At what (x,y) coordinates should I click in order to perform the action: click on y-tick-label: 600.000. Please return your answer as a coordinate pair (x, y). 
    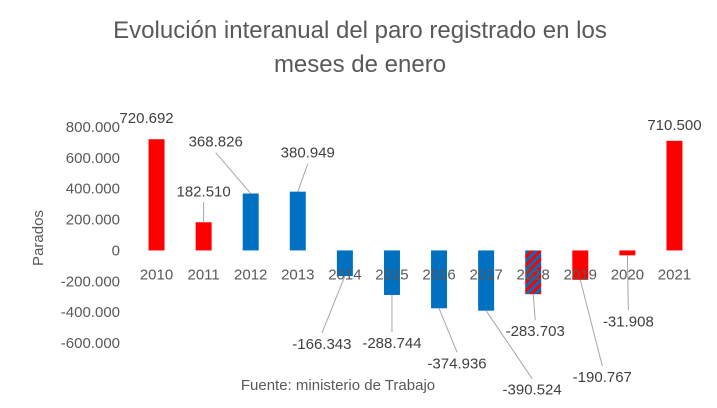
    Looking at the image, I should click on (93, 158).